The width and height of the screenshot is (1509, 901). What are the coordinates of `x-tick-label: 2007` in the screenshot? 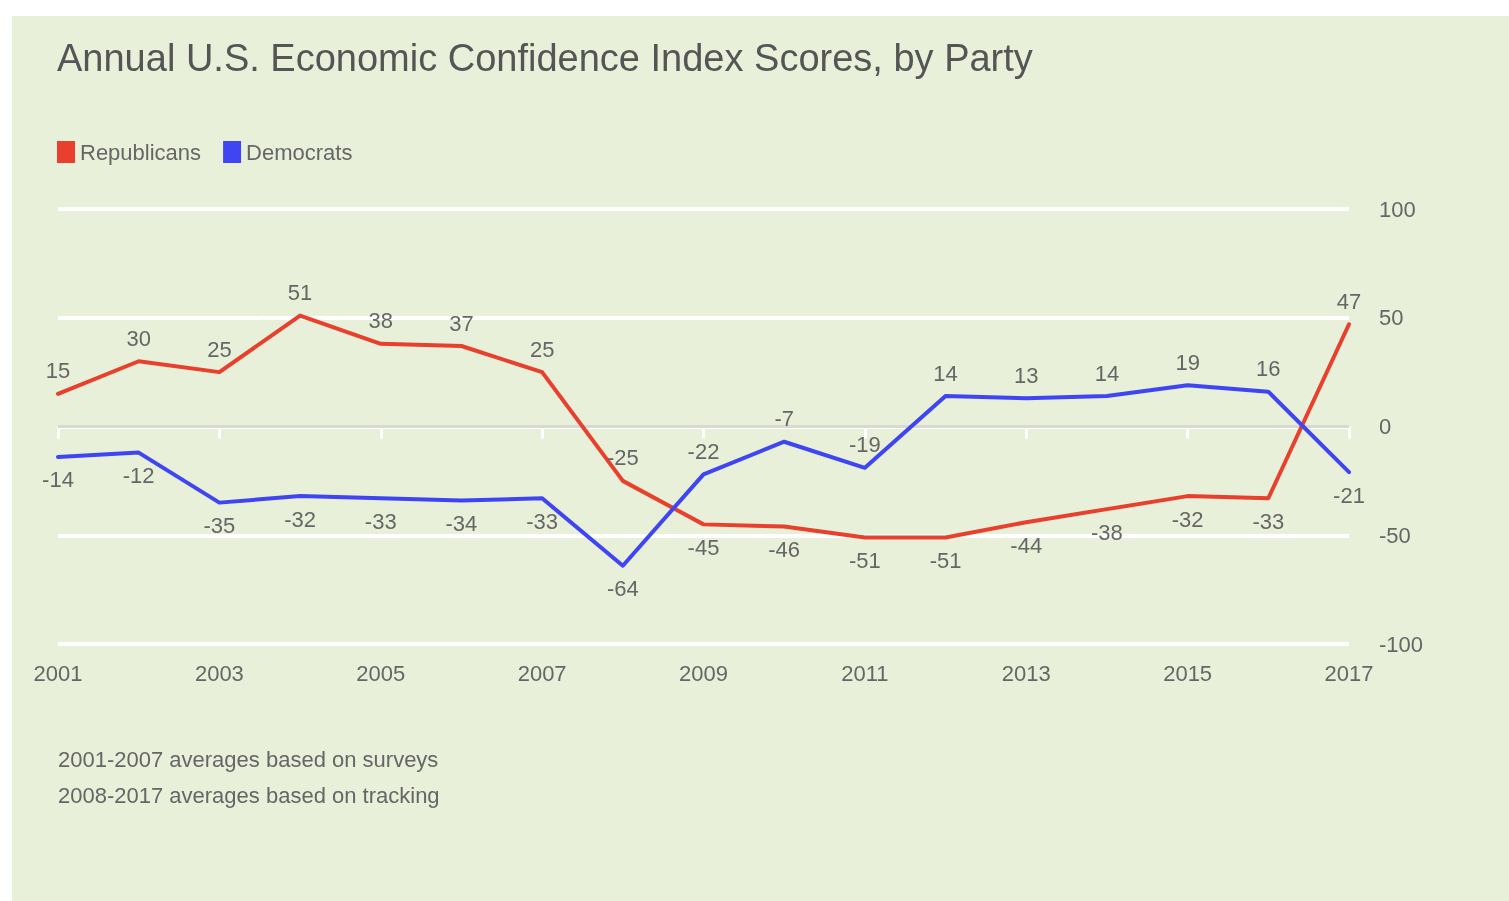 It's located at (542, 673).